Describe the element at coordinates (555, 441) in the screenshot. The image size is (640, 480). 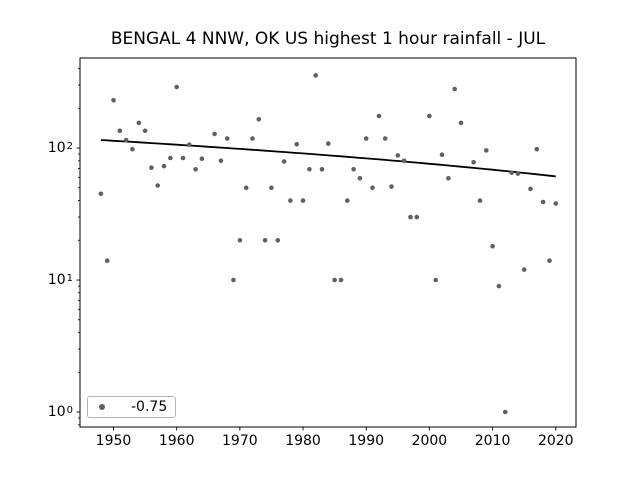
I see `x-tick-label: 2020` at that location.